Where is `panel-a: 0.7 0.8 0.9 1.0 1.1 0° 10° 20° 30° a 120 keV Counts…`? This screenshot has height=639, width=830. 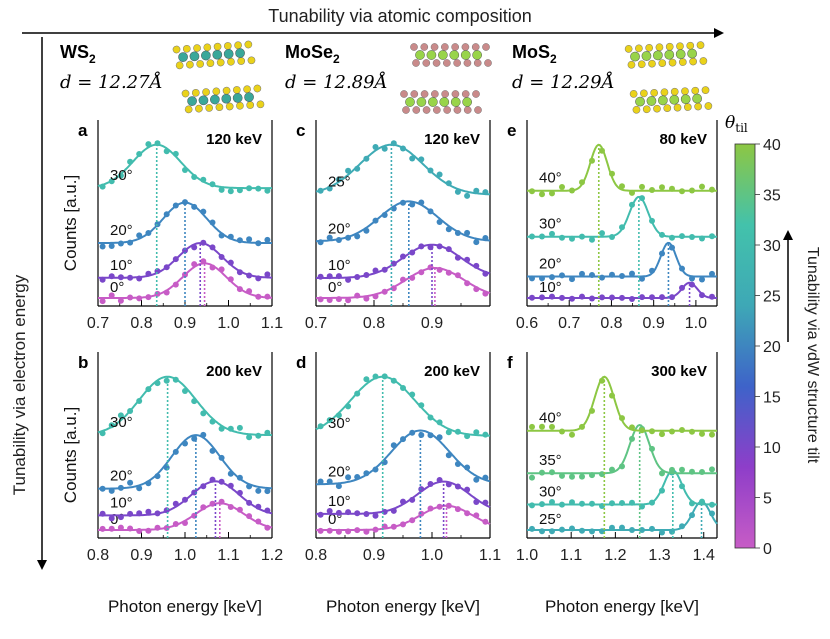 panel-a: 0.7 0.8 0.9 1.0 1.1 0° 10° 20° 30° a 120 keV Counts… is located at coordinates (172, 226).